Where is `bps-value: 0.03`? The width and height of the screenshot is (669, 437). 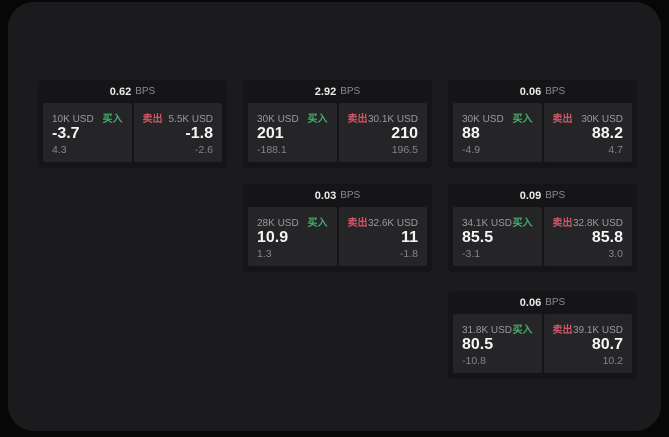
bps-value: 0.03 is located at coordinates (325, 195).